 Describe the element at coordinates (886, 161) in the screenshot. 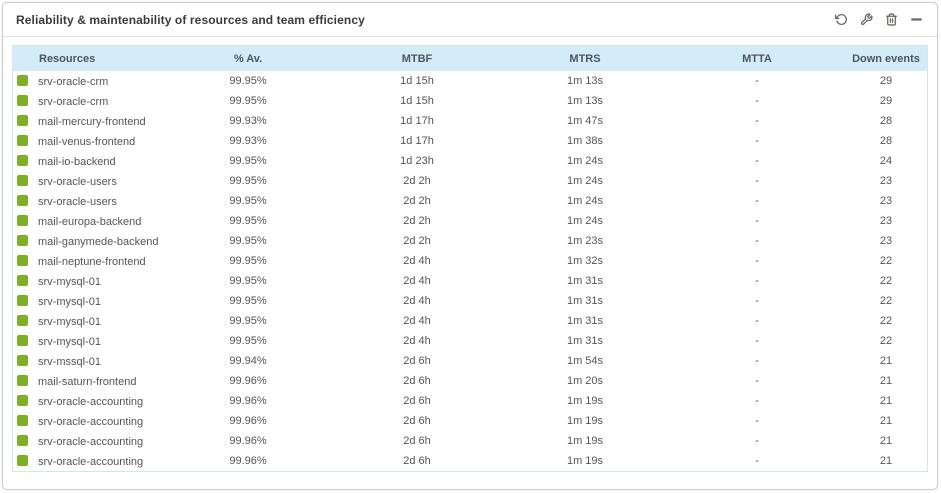

I see `down-events-cell: 24` at that location.